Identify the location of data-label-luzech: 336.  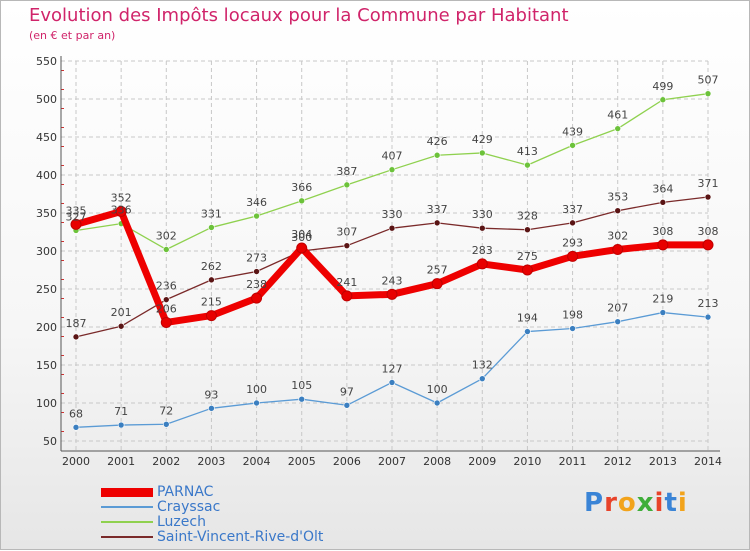
(121, 210).